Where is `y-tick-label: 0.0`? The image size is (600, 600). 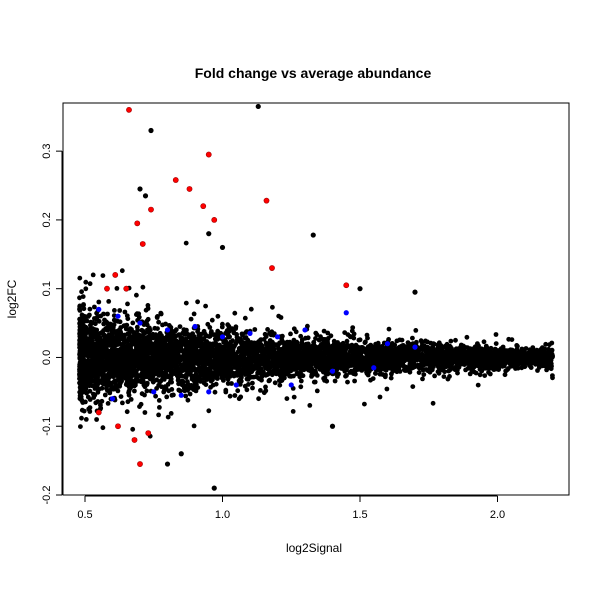
y-tick-label: 0.0 is located at coordinates (47, 357).